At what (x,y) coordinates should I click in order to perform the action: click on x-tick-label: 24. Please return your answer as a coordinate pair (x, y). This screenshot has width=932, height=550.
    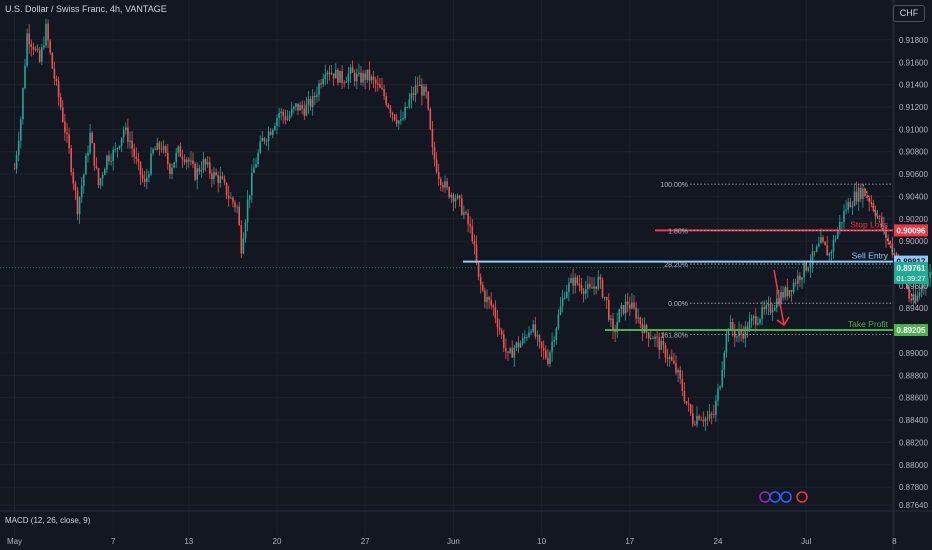
    Looking at the image, I should click on (718, 541).